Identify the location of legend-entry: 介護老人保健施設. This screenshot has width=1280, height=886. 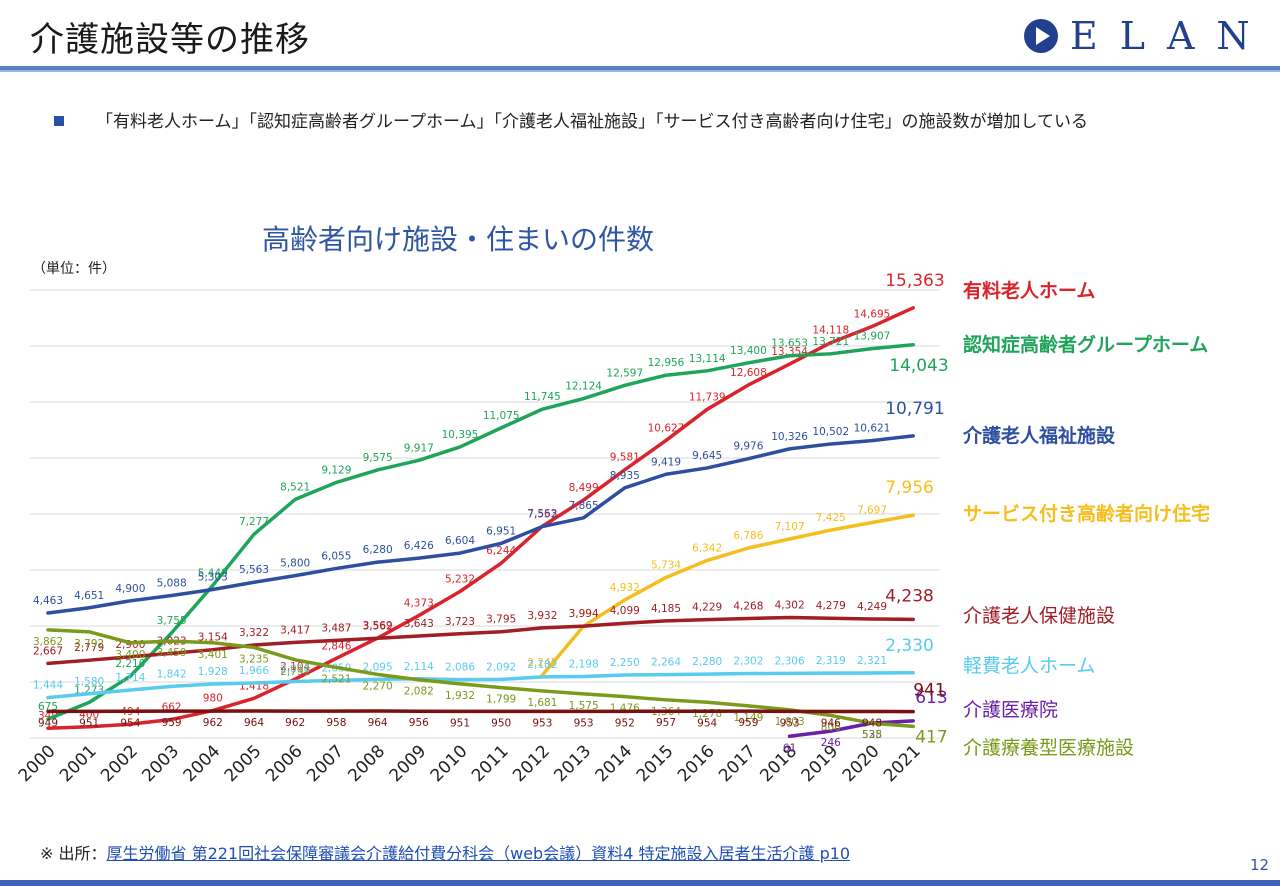
(1039, 616).